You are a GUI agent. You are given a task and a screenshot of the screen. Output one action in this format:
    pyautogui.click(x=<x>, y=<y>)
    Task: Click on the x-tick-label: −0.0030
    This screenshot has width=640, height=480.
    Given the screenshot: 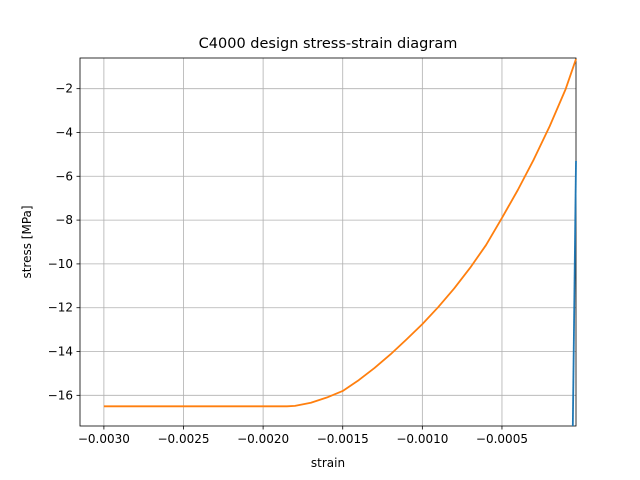 What is the action you would take?
    pyautogui.click(x=104, y=439)
    